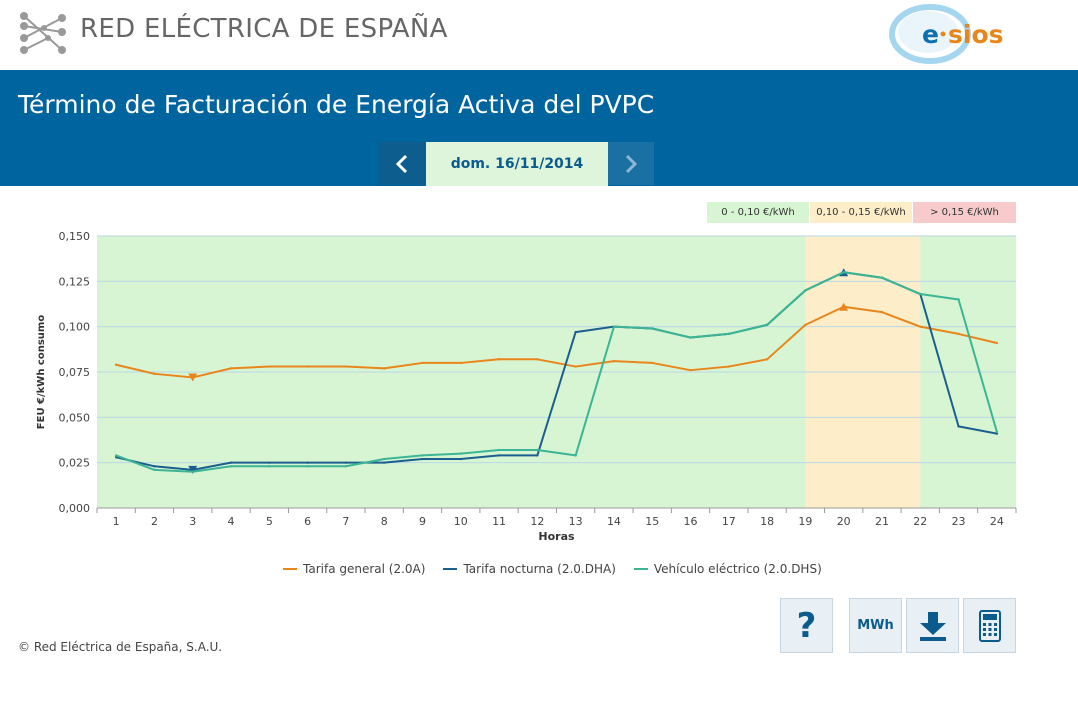 Image resolution: width=1078 pixels, height=705 pixels. I want to click on legend-item-general: Tarifa general (2.0A), so click(354, 569).